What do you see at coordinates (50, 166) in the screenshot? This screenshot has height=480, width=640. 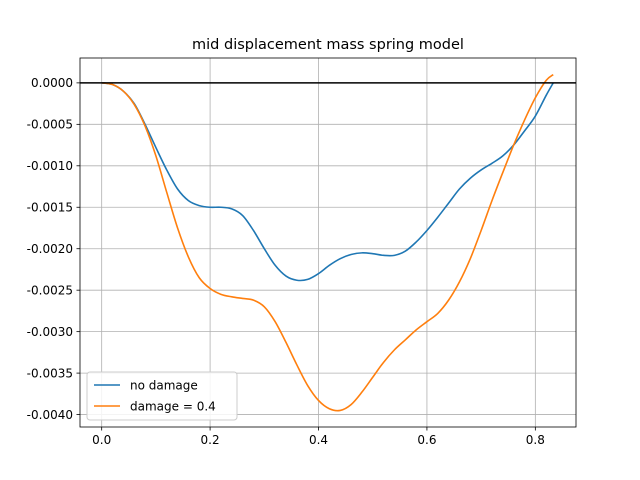 I see `y-tick-label: -0.0010` at bounding box center [50, 166].